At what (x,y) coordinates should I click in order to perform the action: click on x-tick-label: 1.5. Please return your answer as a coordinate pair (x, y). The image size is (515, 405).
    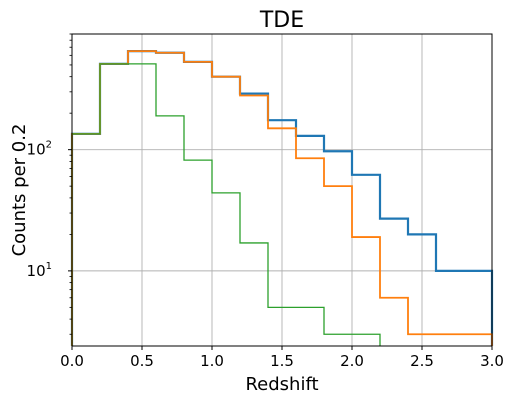
    Looking at the image, I should click on (282, 361).